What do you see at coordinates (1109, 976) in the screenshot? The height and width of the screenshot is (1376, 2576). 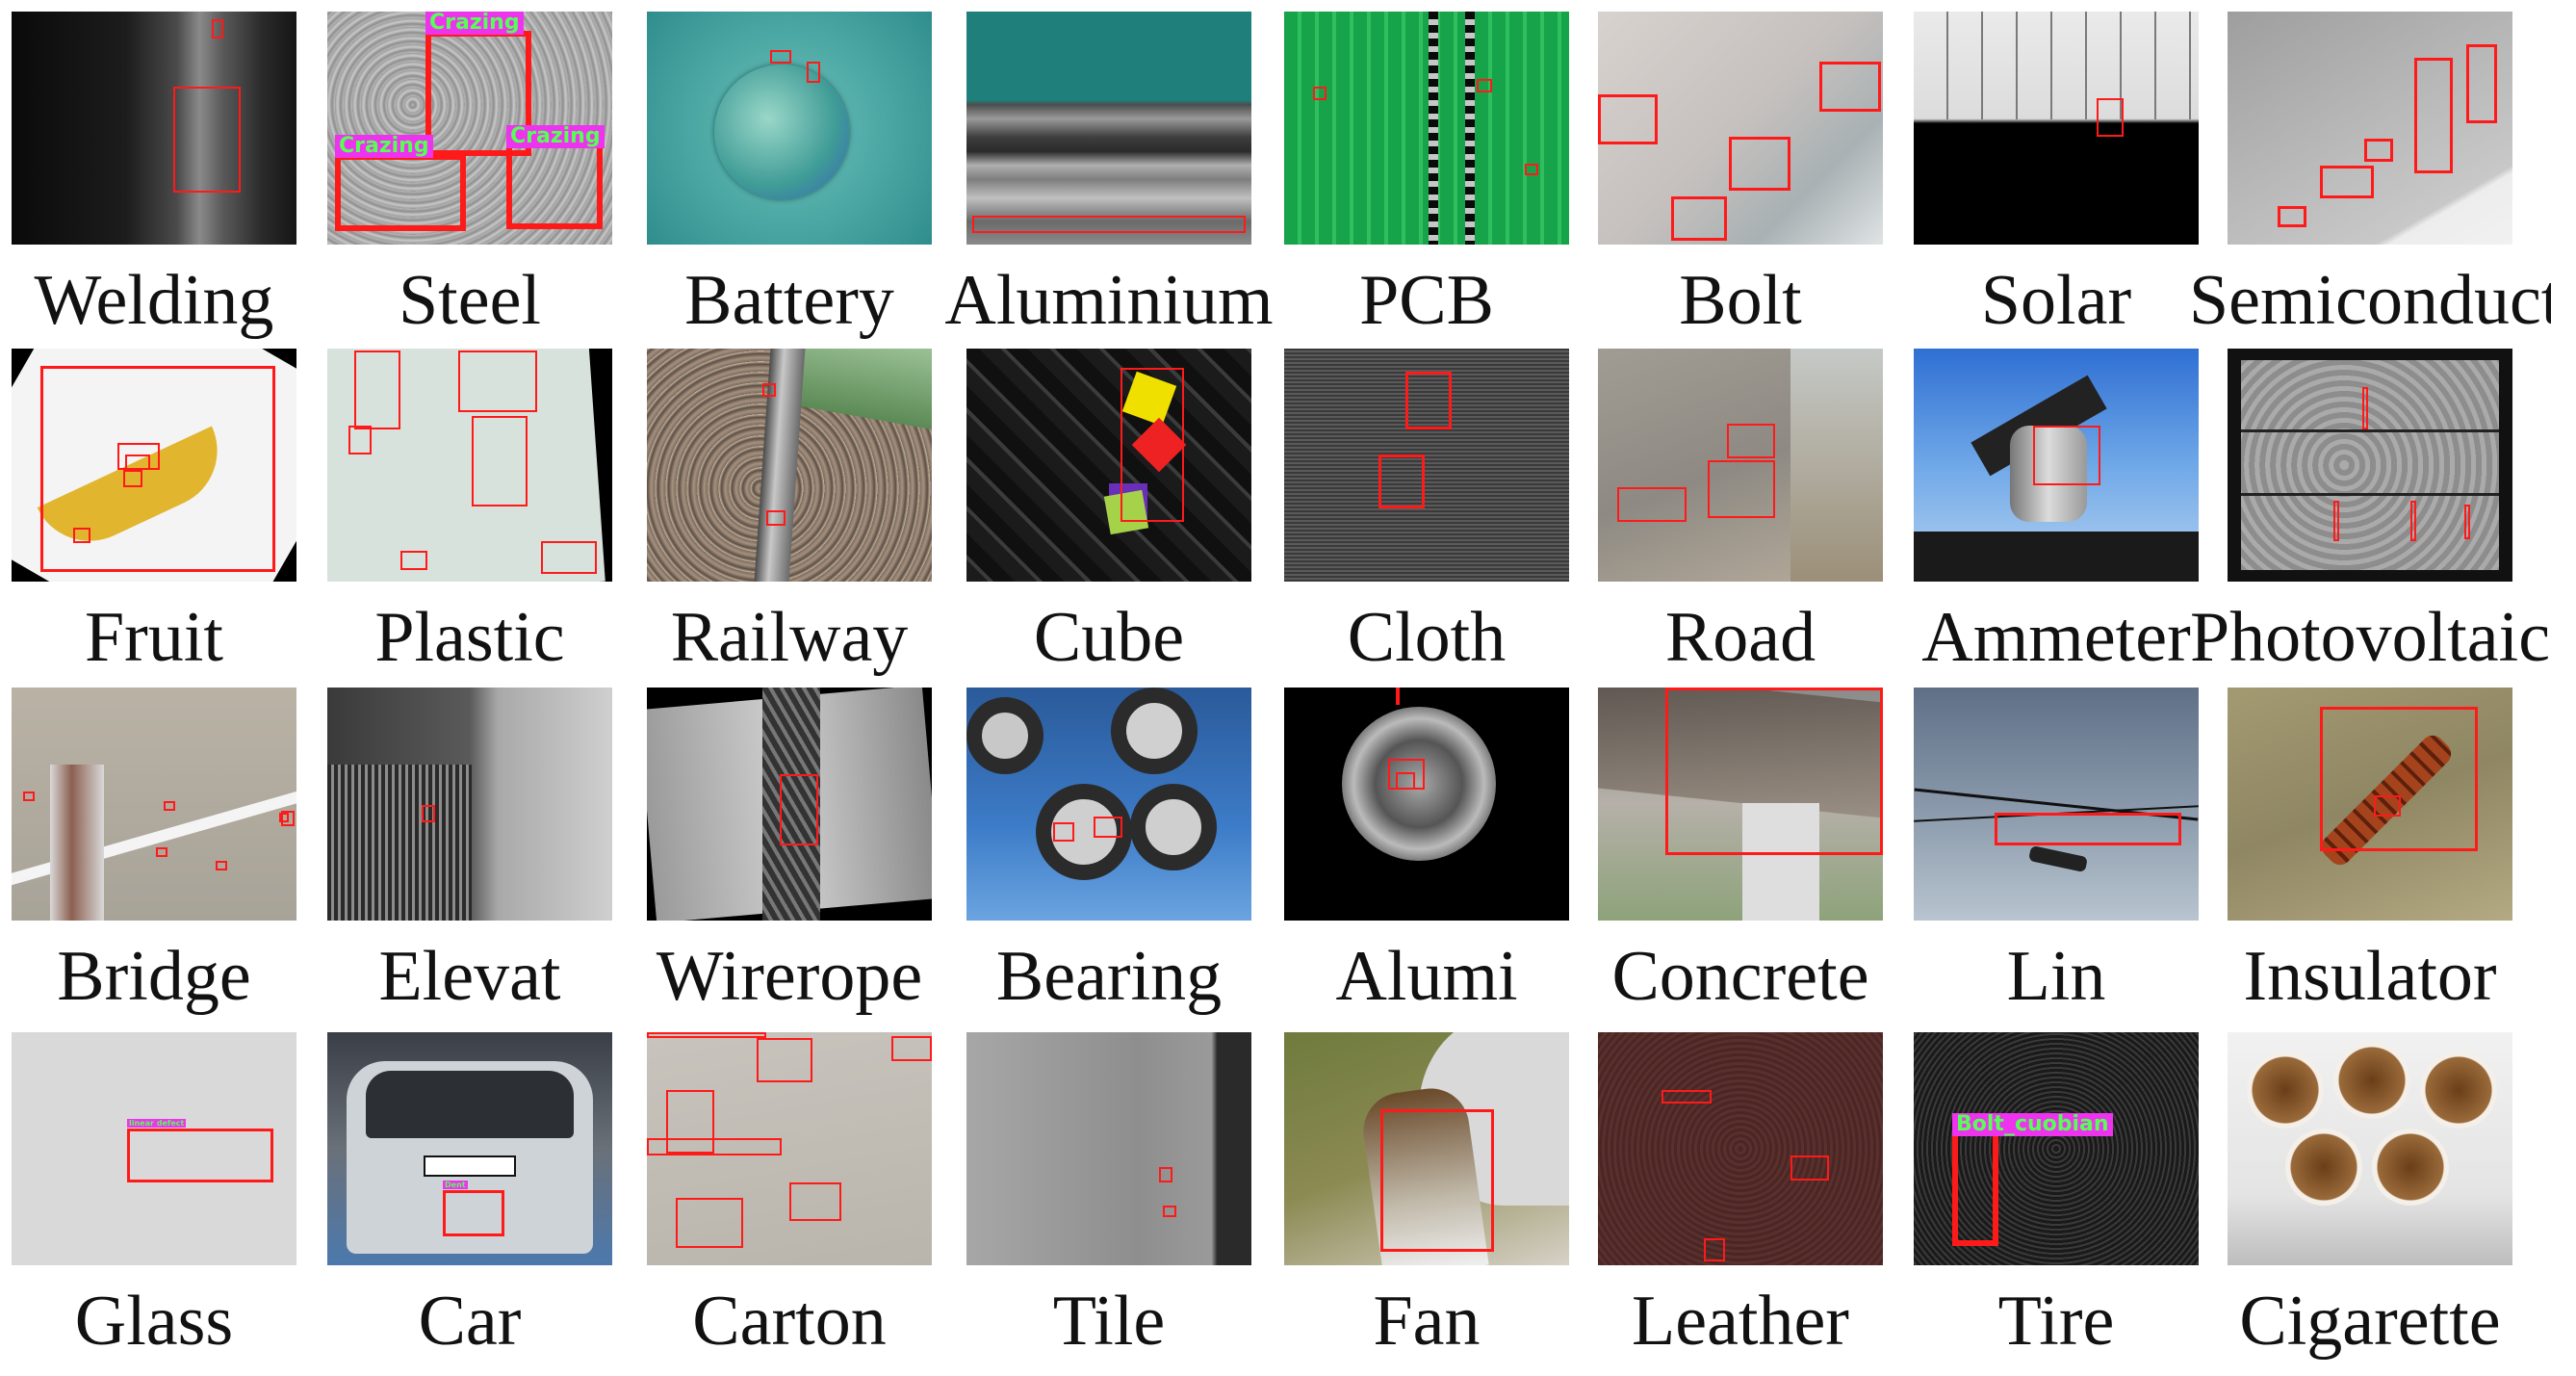 I see `panel-label: Bearing` at bounding box center [1109, 976].